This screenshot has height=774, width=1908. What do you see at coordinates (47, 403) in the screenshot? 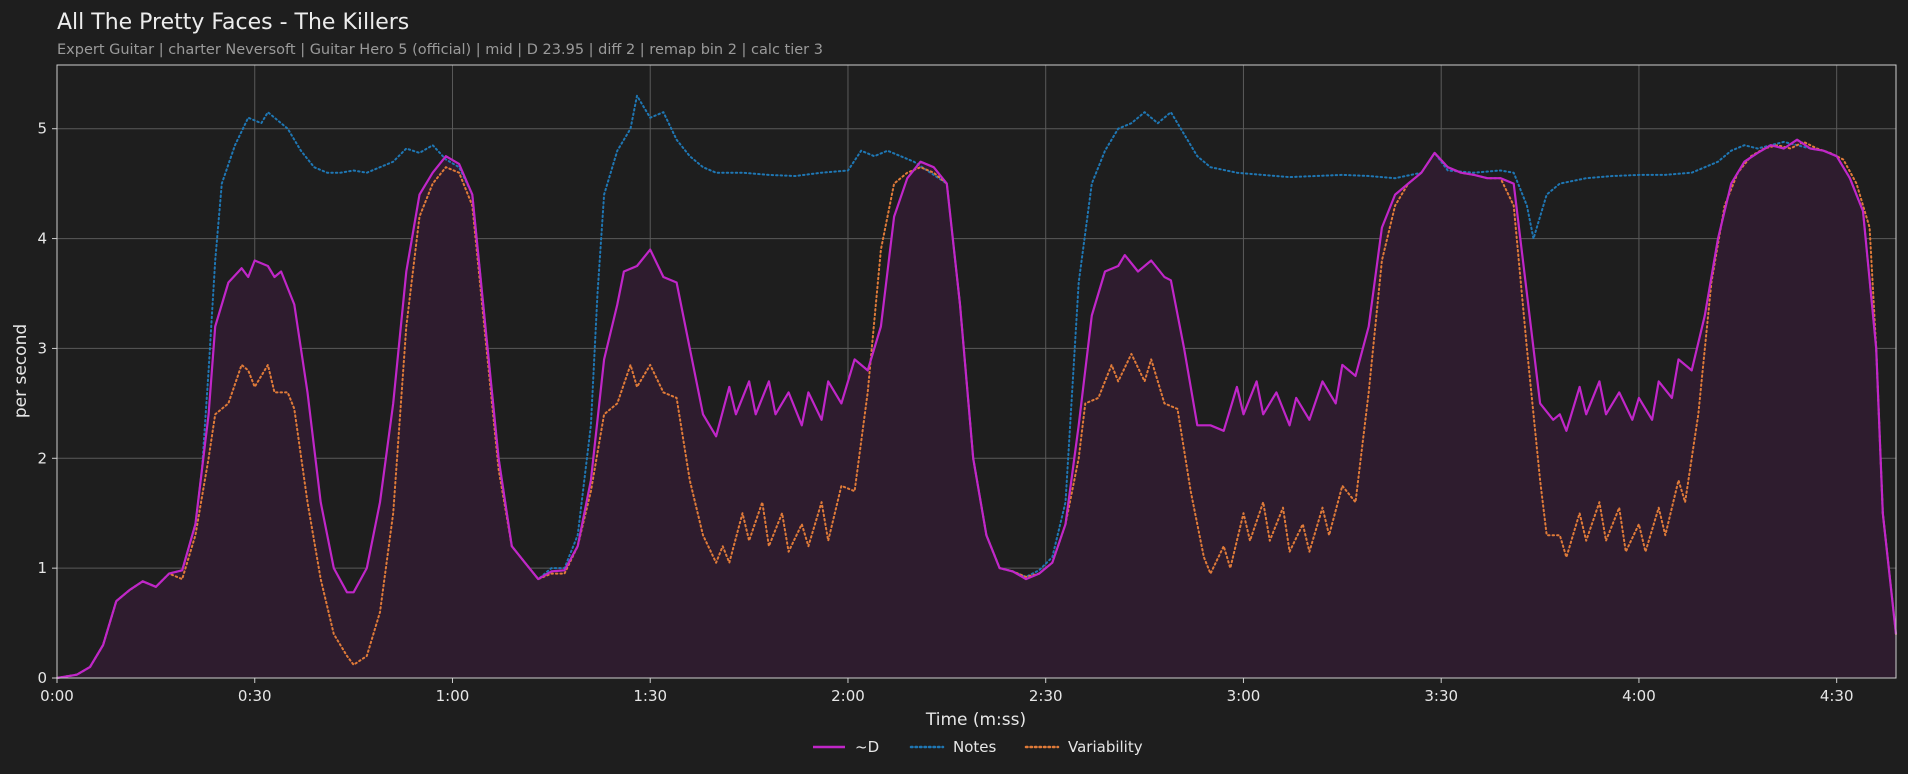
I see `y-axis-ticks: 0 1 2 3 4 5` at bounding box center [47, 403].